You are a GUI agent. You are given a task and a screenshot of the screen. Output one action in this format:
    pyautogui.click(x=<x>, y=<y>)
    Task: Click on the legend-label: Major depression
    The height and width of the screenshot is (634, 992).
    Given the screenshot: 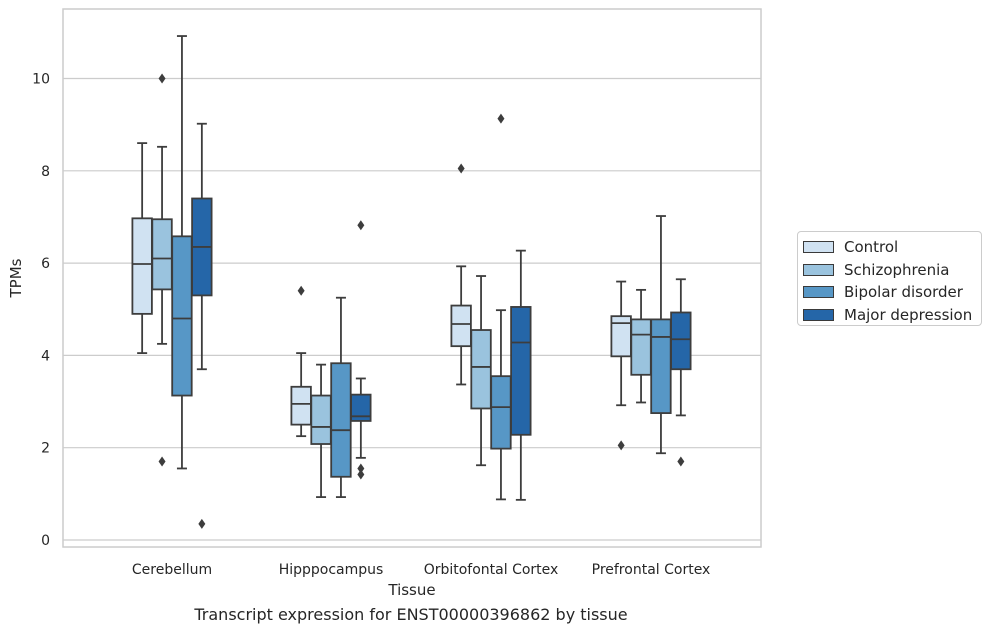 What is the action you would take?
    pyautogui.click(x=908, y=314)
    